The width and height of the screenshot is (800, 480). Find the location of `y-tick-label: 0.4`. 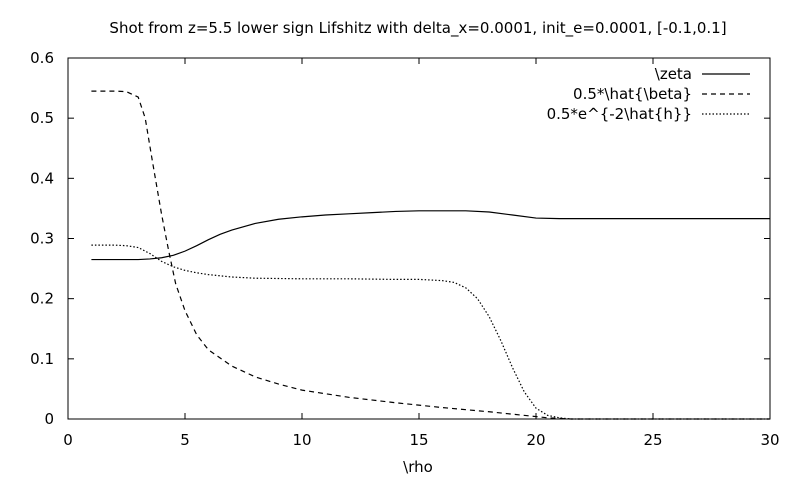

y-tick-label: 0.4 is located at coordinates (42, 178).